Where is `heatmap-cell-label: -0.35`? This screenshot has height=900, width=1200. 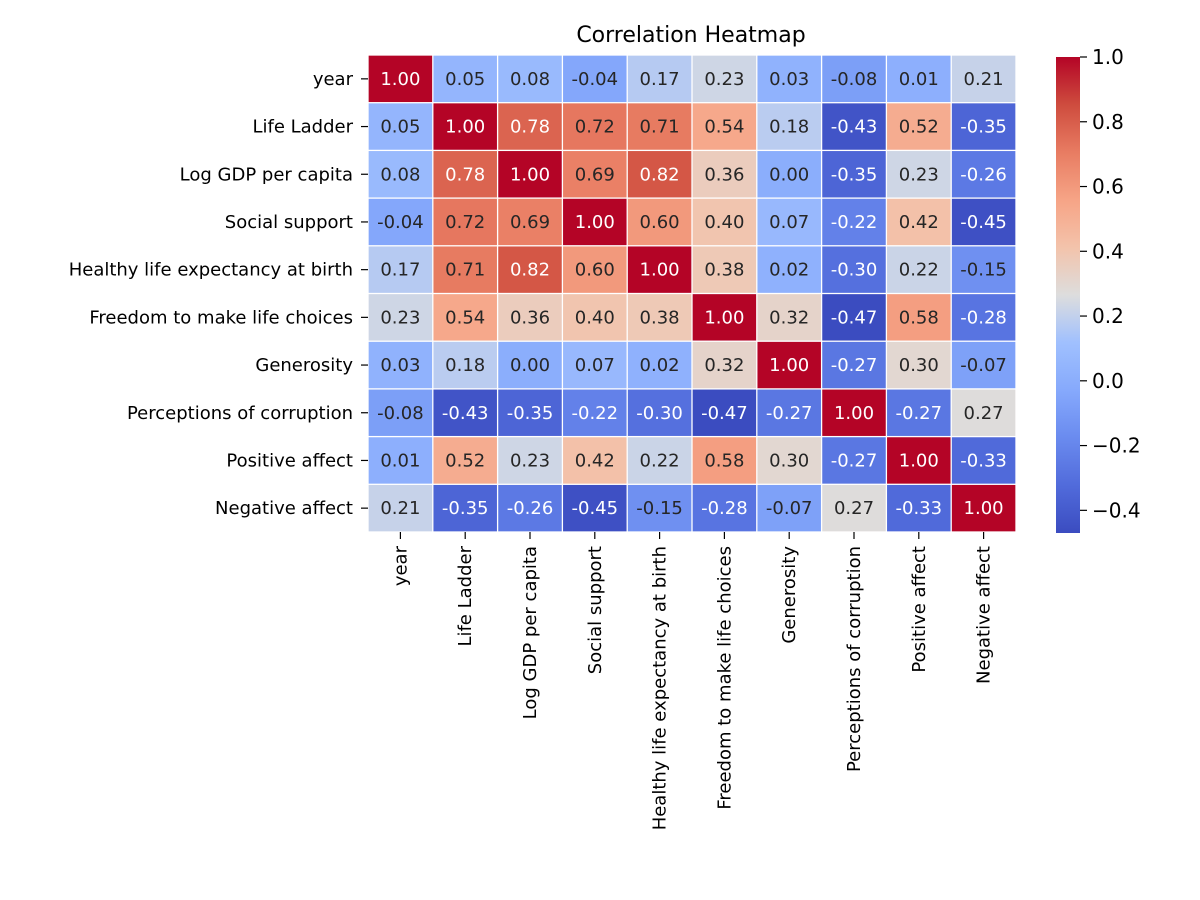
heatmap-cell-label: -0.35 is located at coordinates (854, 174).